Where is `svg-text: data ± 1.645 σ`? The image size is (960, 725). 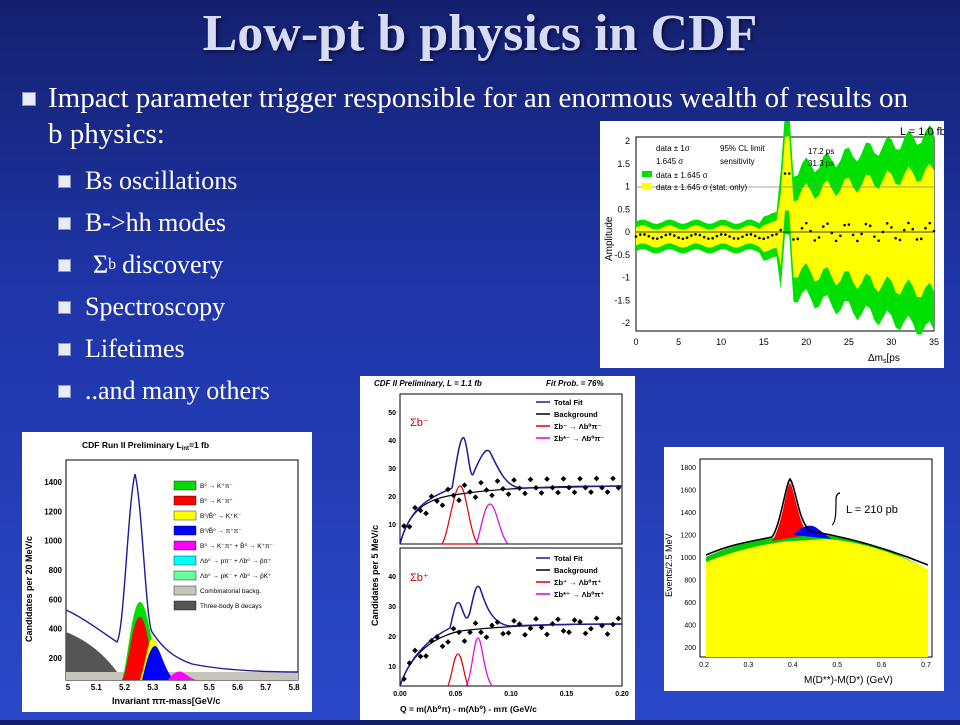 svg-text: data ± 1.645 σ is located at coordinates (682, 175).